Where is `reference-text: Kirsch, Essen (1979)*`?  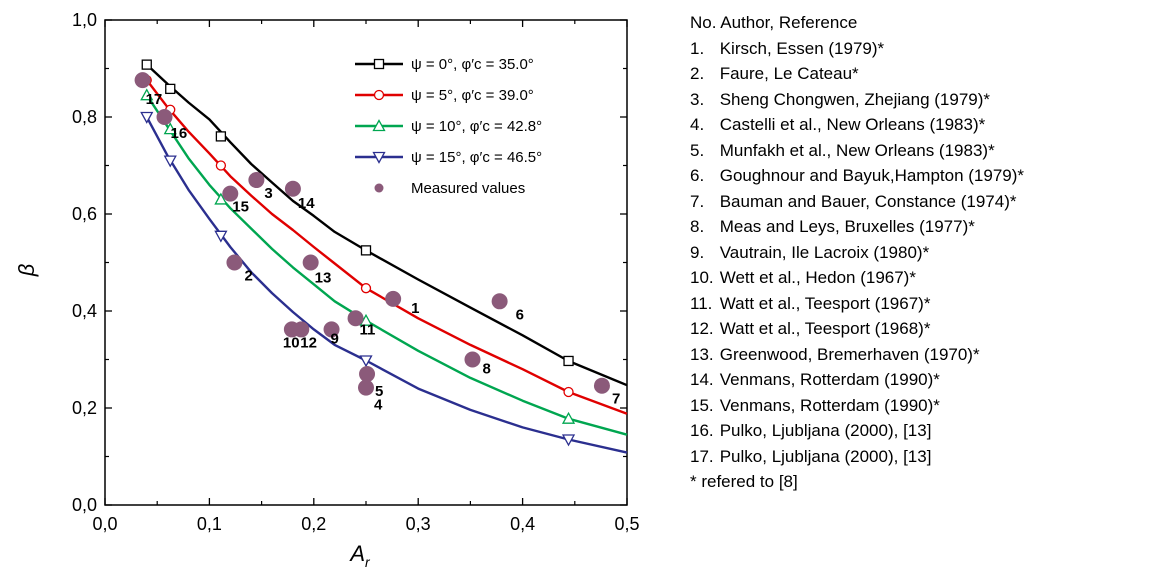 reference-text: Kirsch, Essen (1979)* is located at coordinates (800, 48).